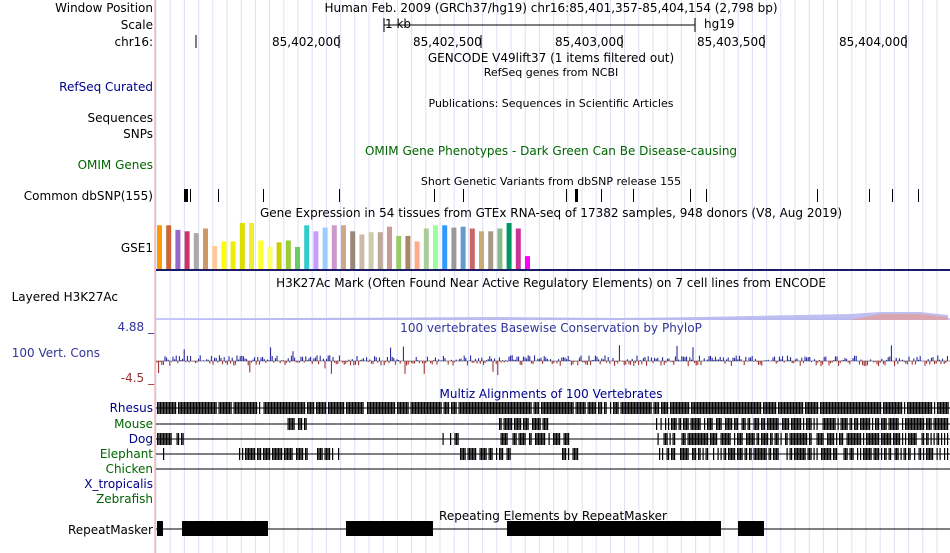 This screenshot has height=553, width=950. What do you see at coordinates (133, 424) in the screenshot?
I see `multiz-species-mouse: Mouse` at bounding box center [133, 424].